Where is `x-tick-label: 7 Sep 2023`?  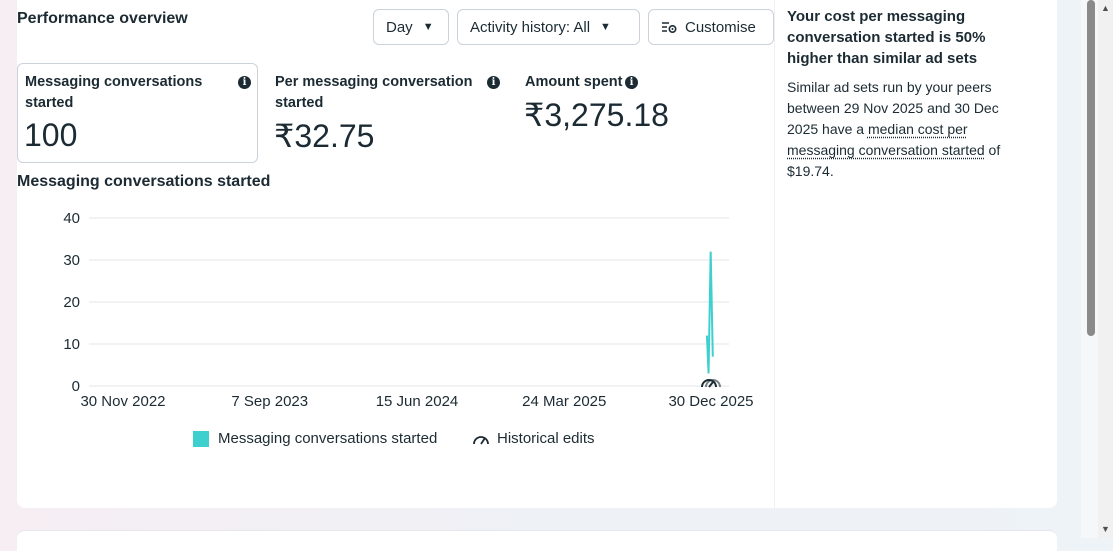
x-tick-label: 7 Sep 2023 is located at coordinates (269, 401).